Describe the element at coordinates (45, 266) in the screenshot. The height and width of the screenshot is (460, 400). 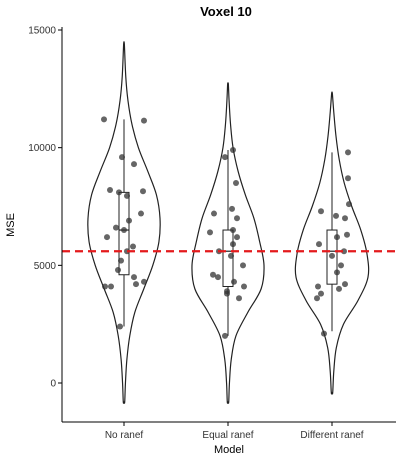
I see `y-tick-label: 5000` at that location.